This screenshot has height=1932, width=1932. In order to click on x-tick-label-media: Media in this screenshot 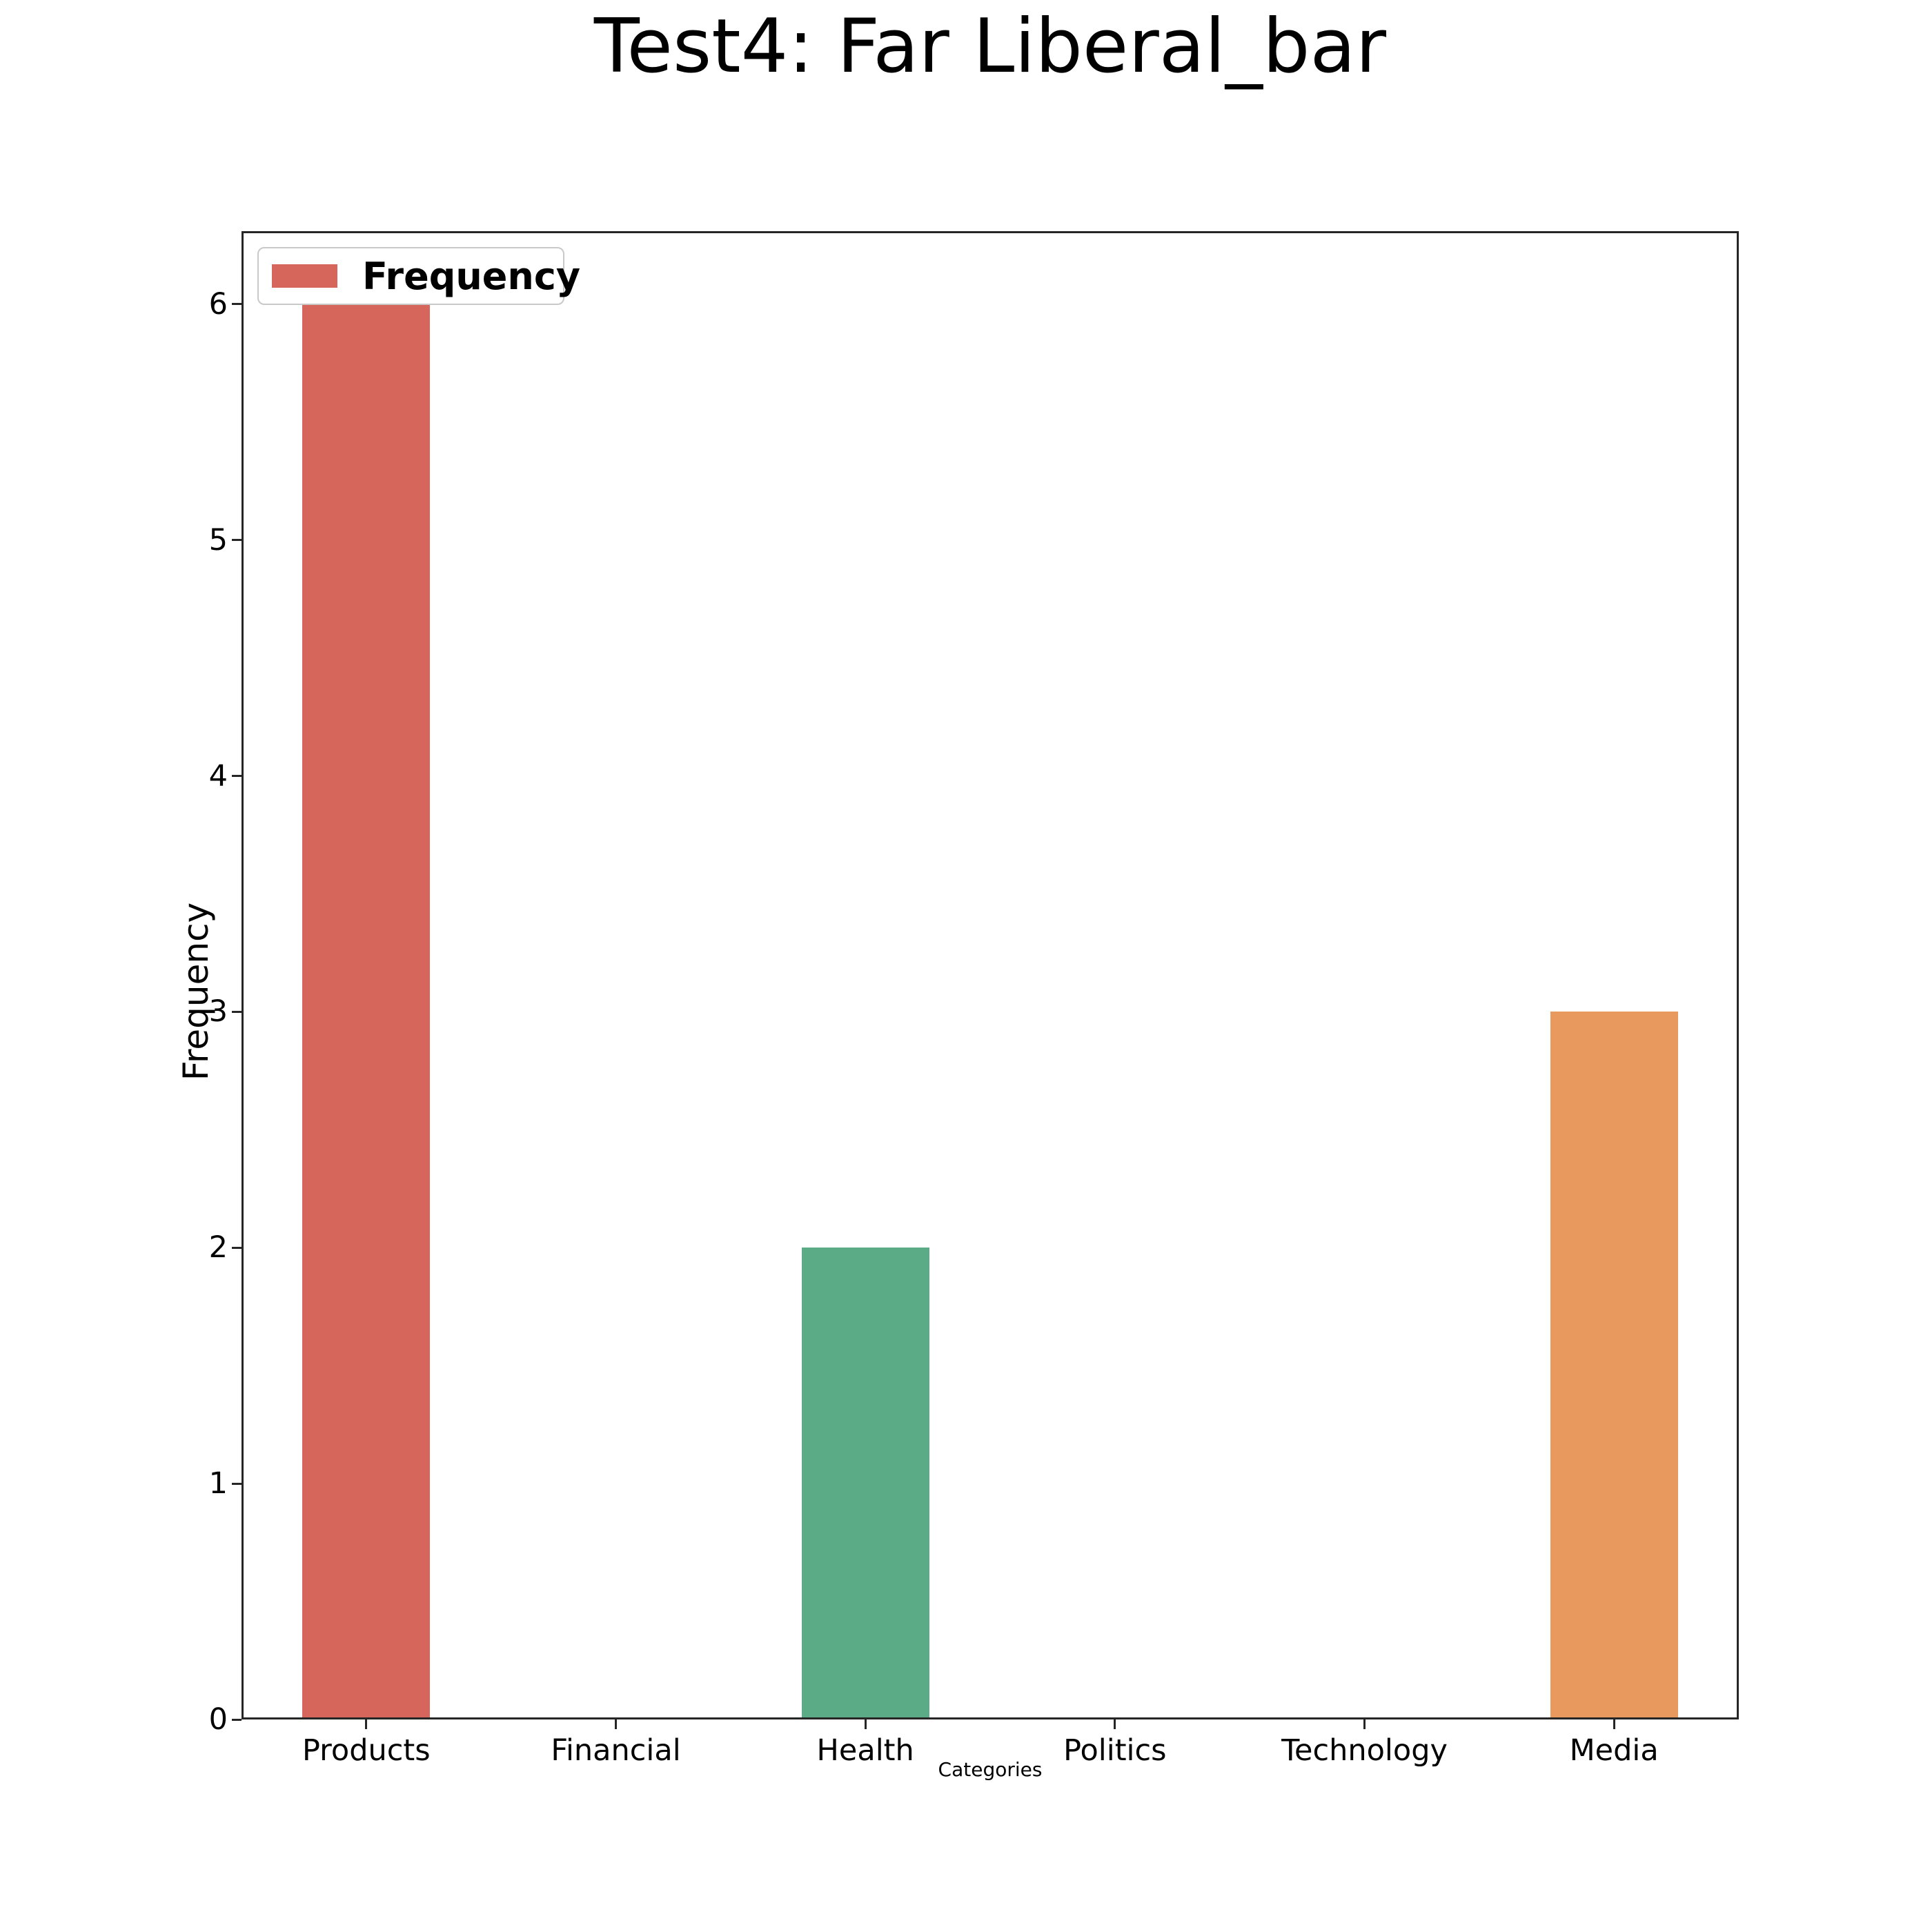, I will do `click(1614, 1750)`.